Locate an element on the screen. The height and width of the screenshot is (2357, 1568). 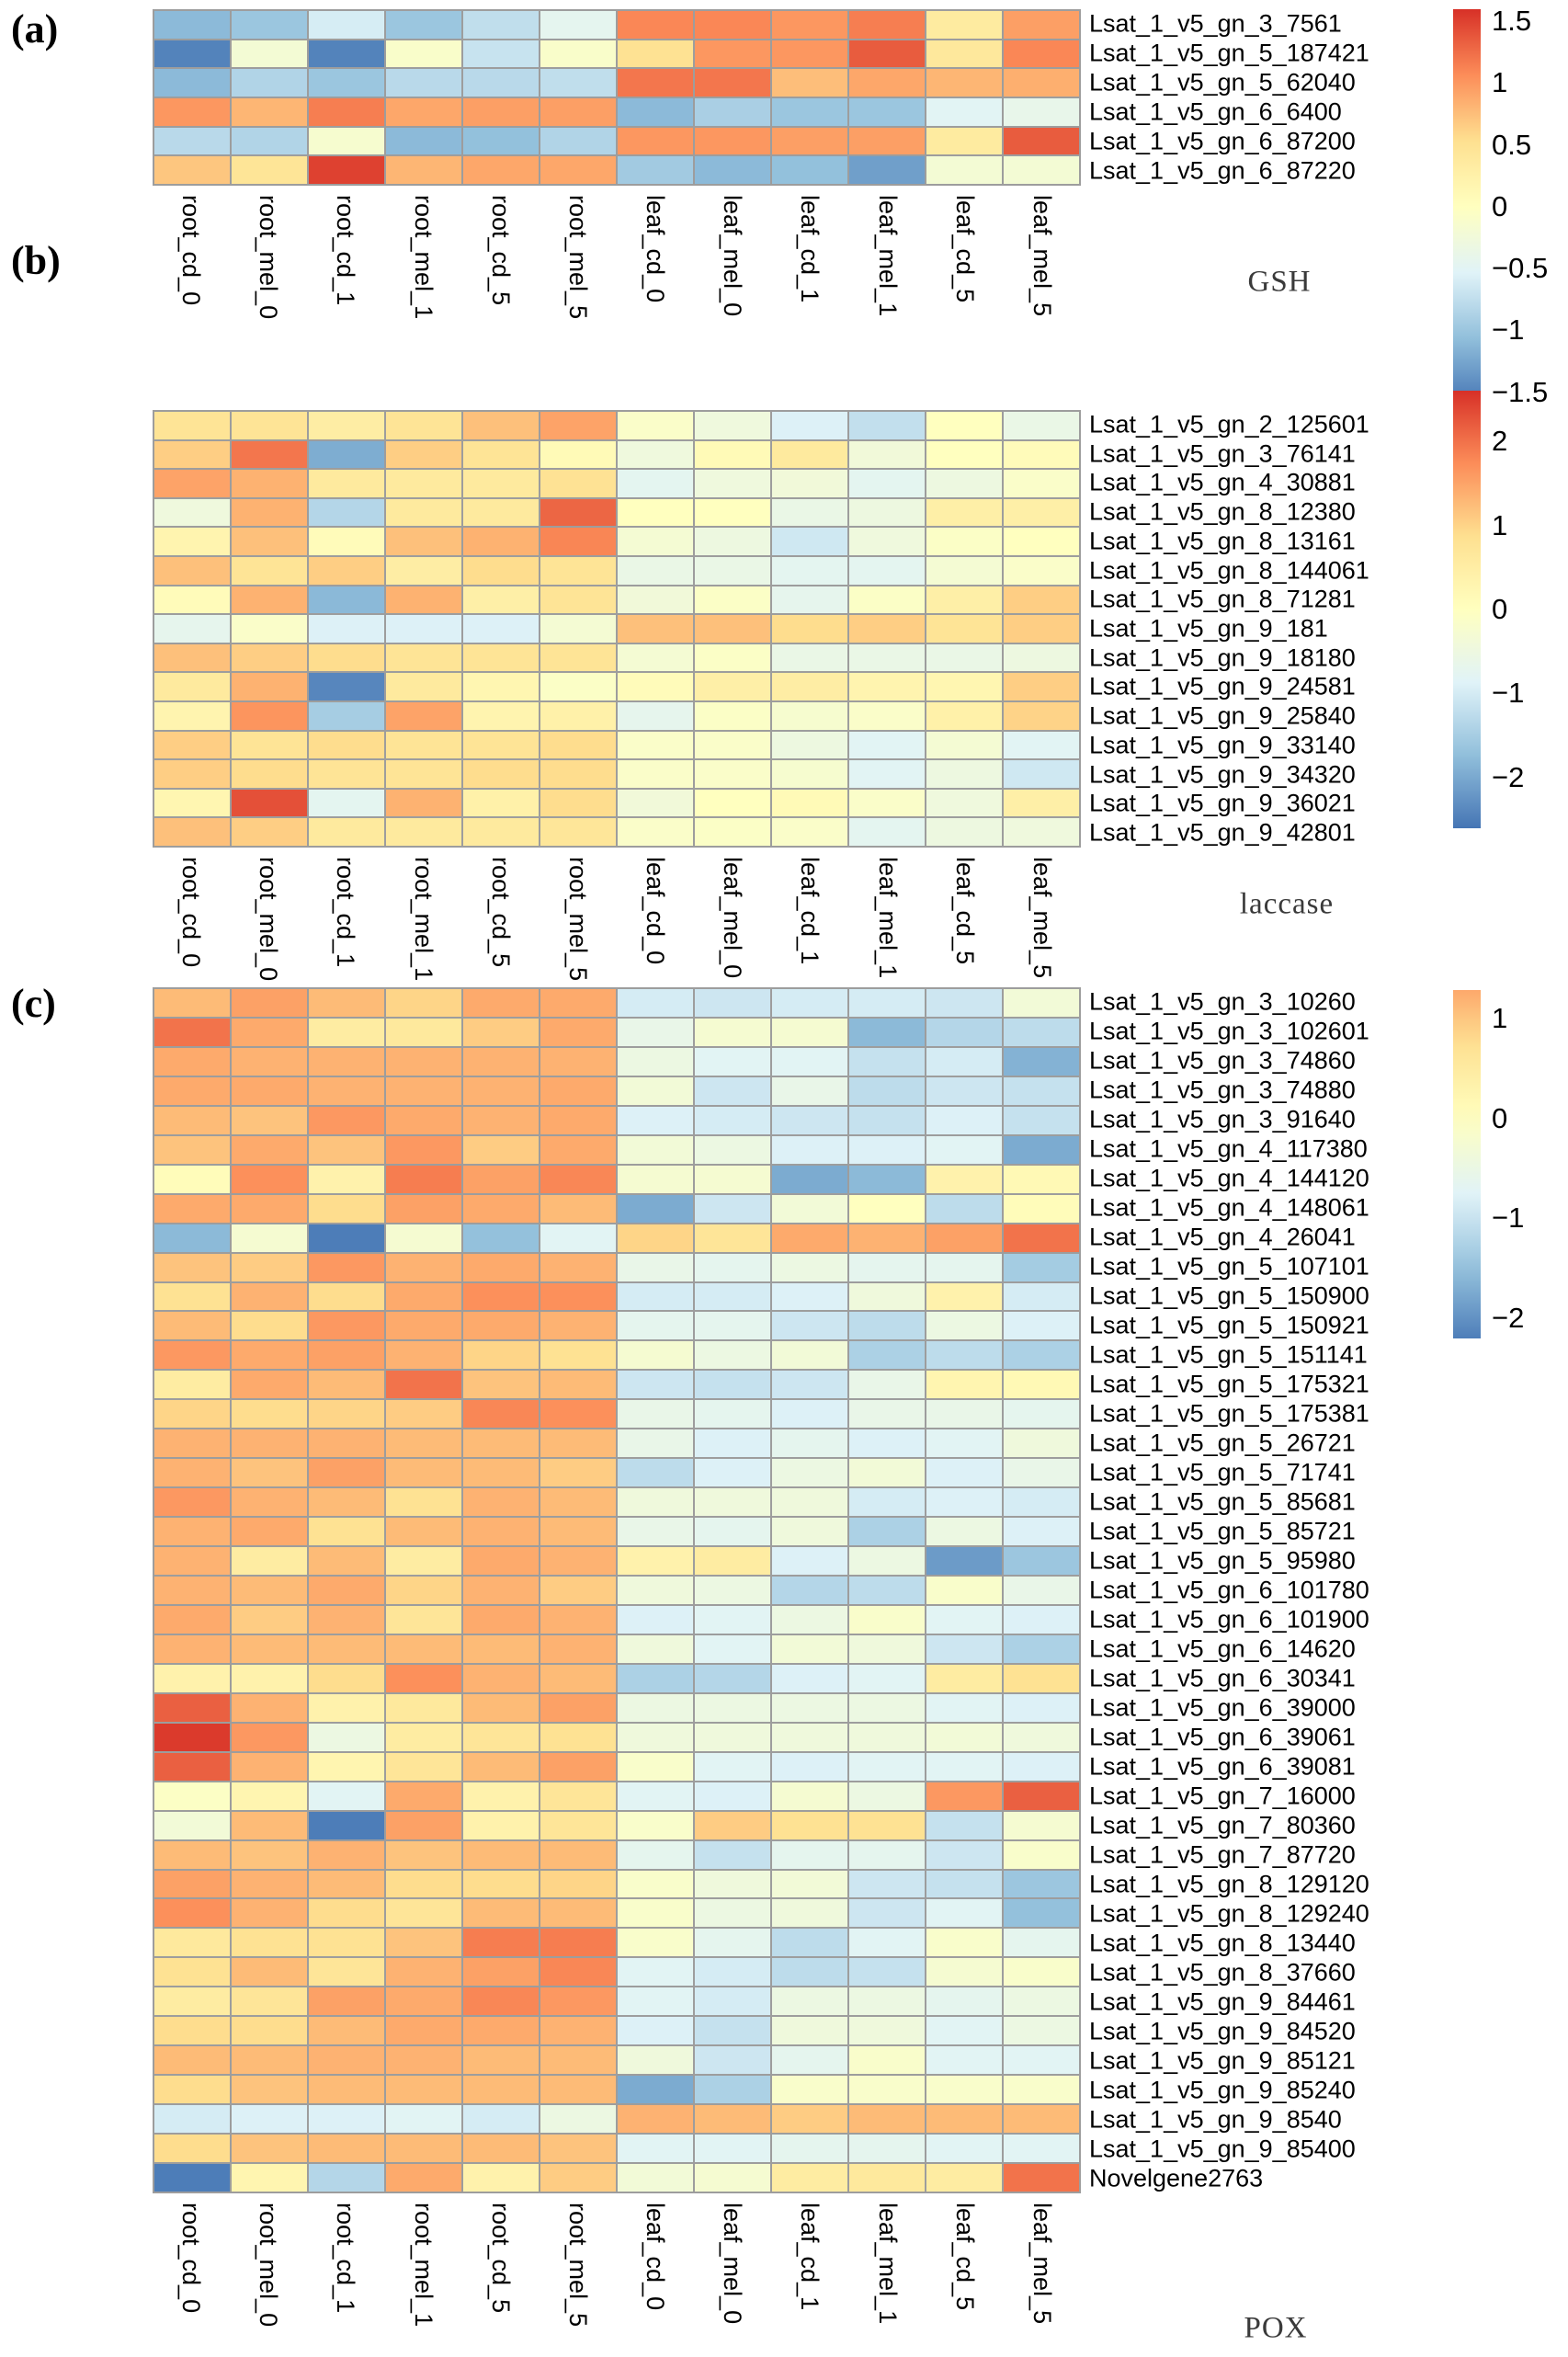
row-label: Lsat_1_v5_gn_5_151141 is located at coordinates (1228, 1354).